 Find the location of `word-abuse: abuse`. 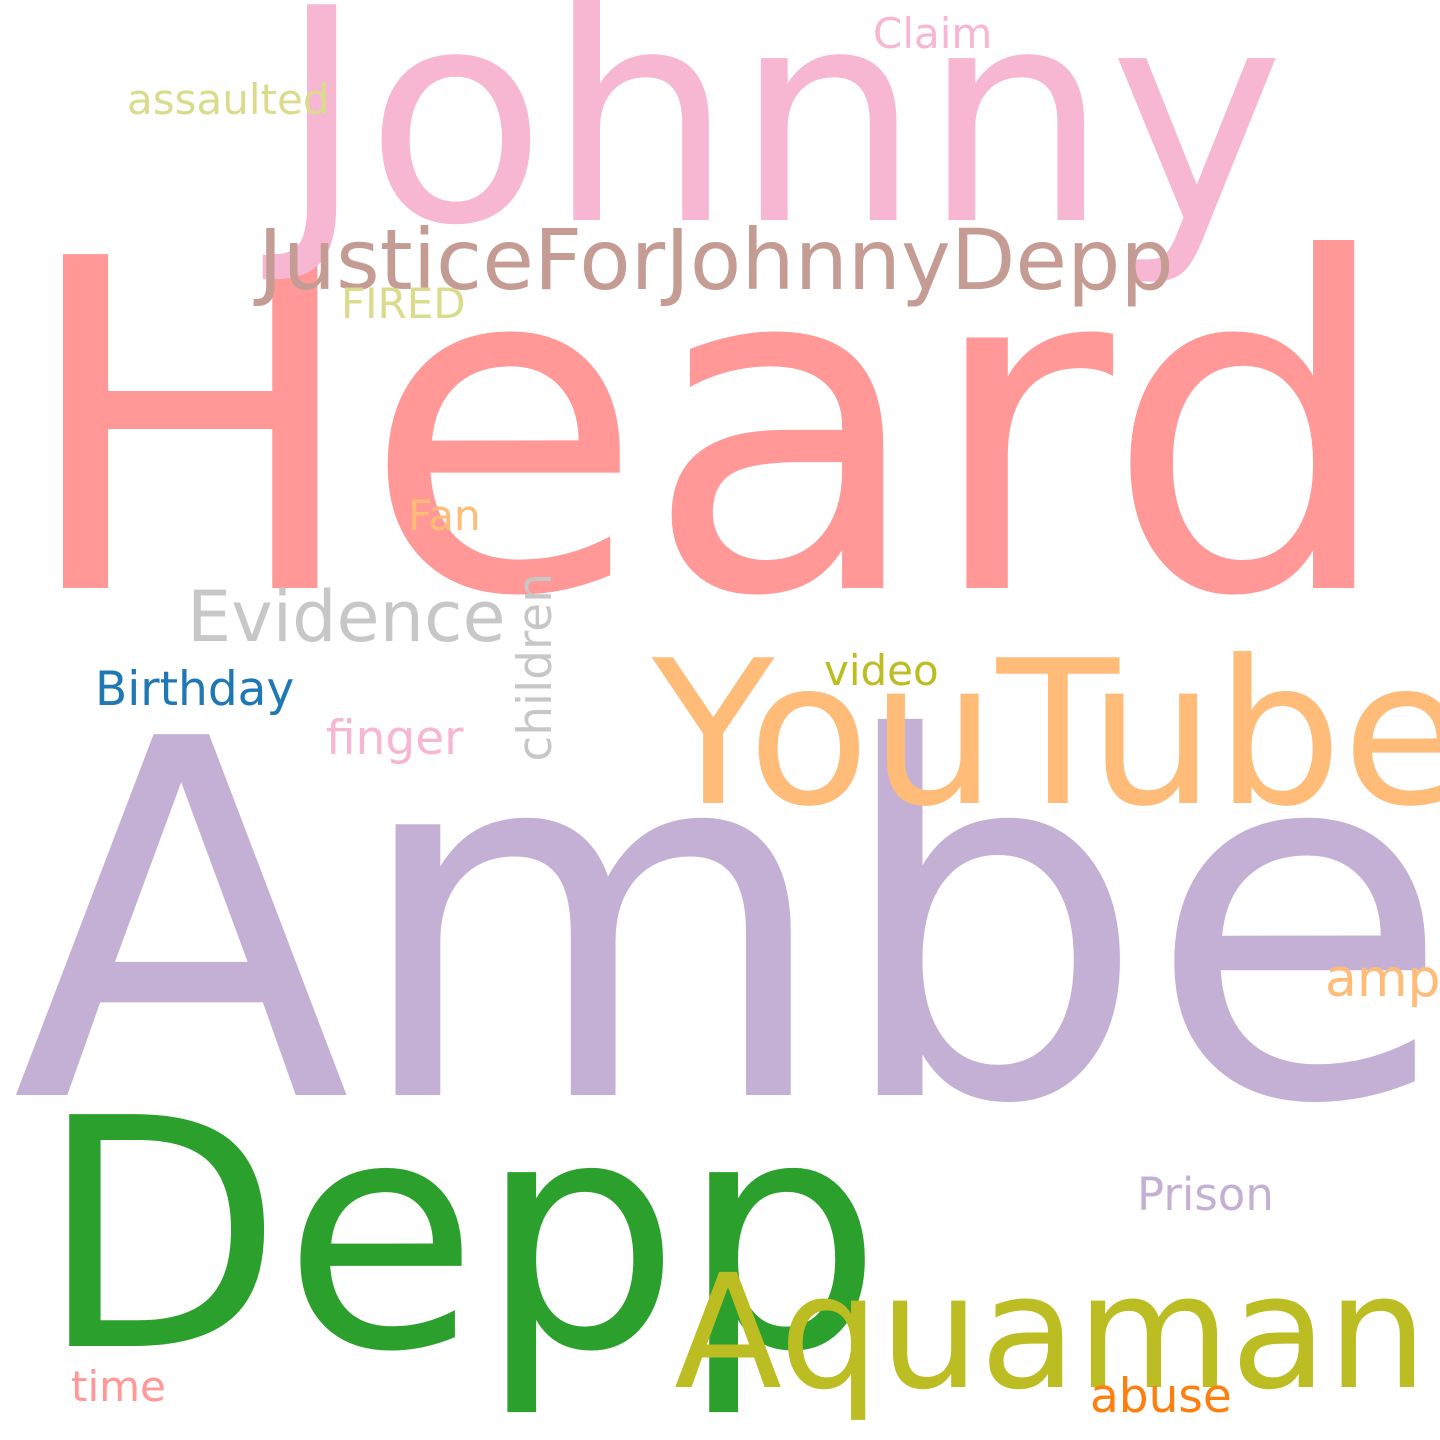

word-abuse: abuse is located at coordinates (1161, 1396).